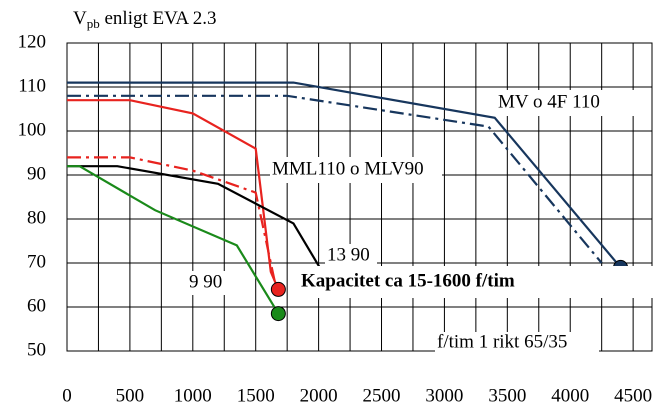  I want to click on y-tick-label: 80, so click(36, 217).